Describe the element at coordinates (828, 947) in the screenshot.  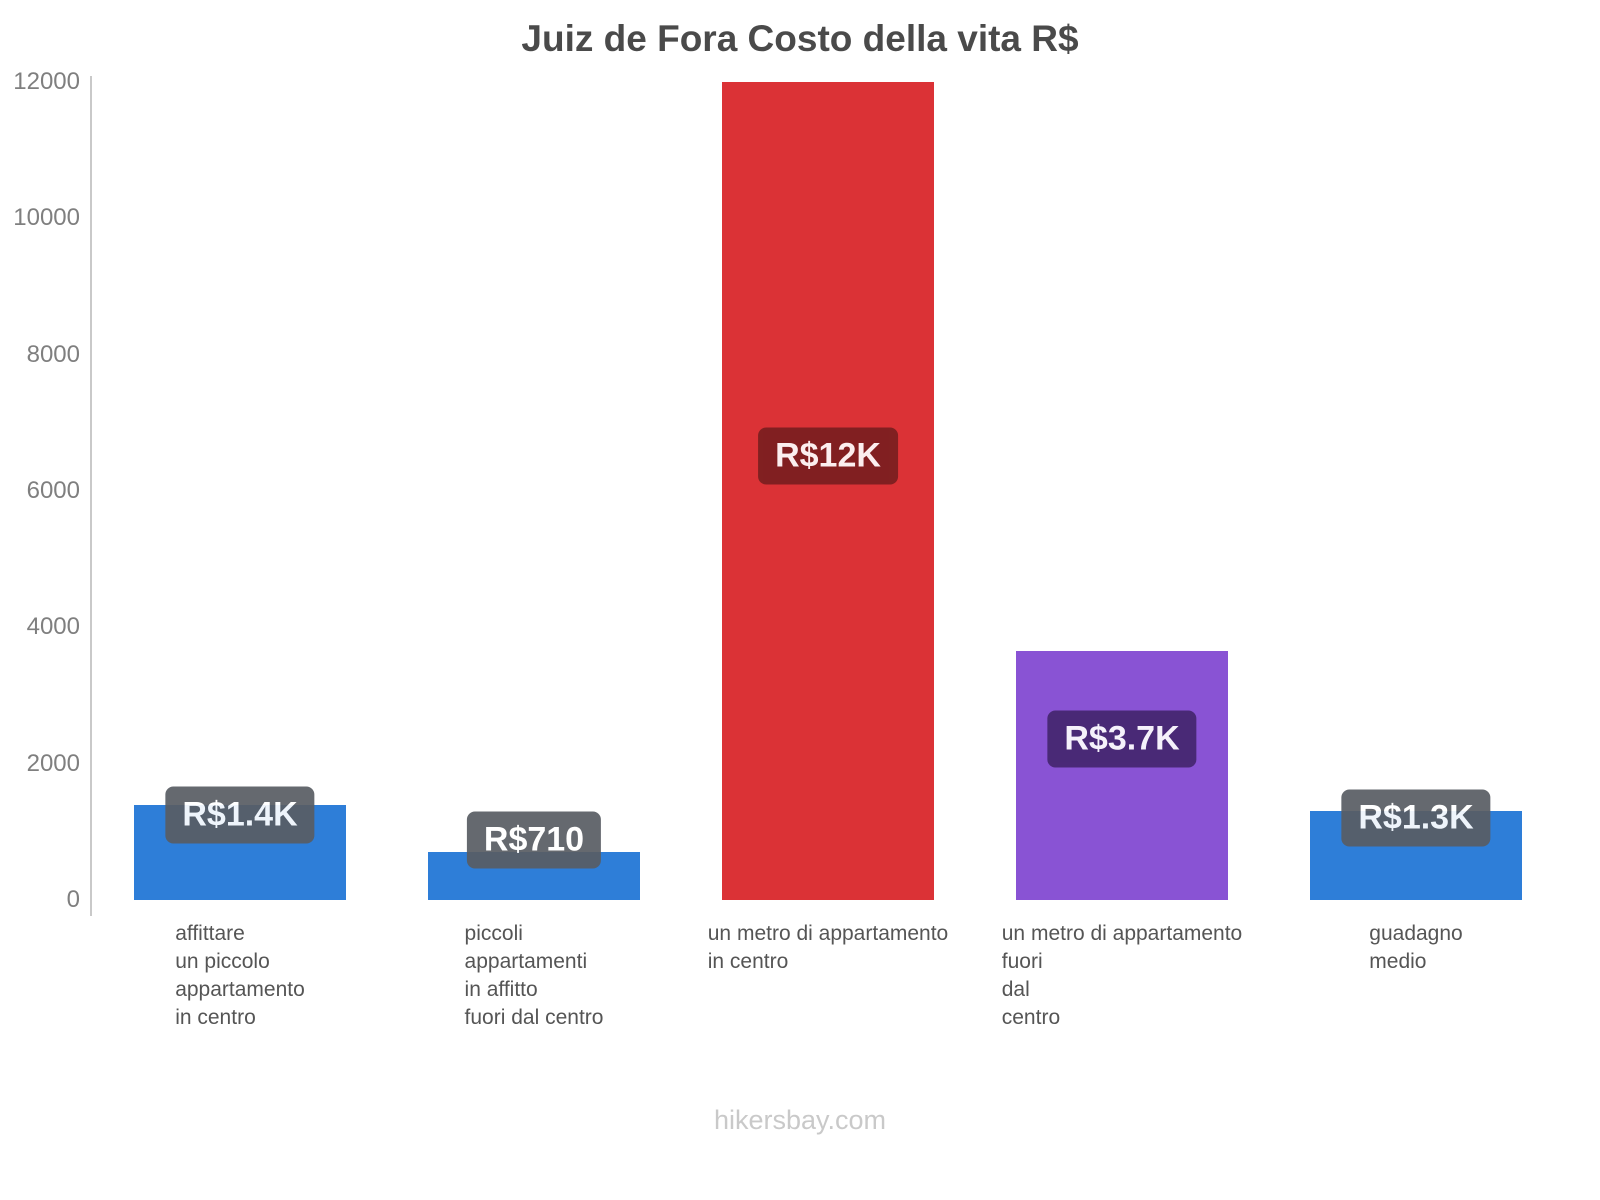
I see `category-label: un metro di appartamento in centro` at that location.